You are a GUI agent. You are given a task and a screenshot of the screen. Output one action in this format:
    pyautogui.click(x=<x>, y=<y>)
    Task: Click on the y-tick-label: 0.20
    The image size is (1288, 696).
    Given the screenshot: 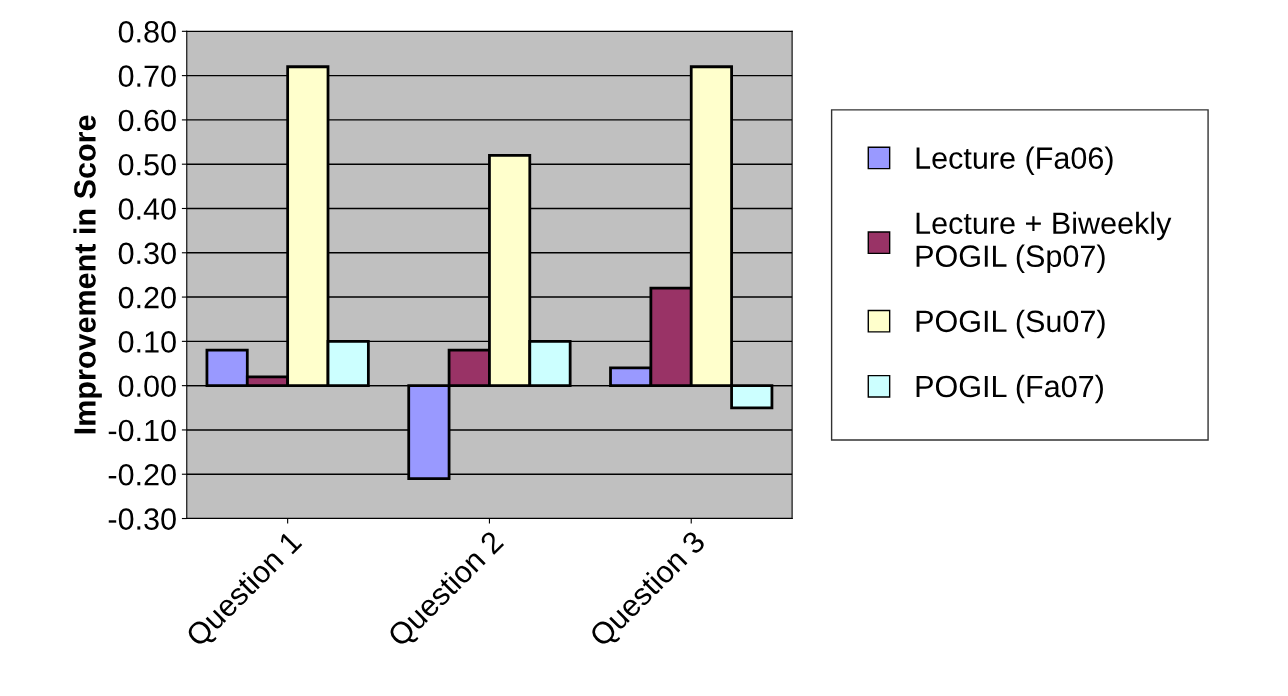 What is the action you would take?
    pyautogui.click(x=147, y=297)
    